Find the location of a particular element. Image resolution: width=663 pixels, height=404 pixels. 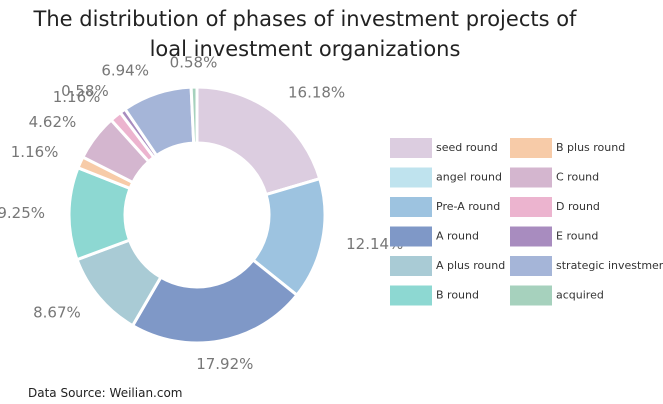

legend-label: angel round is located at coordinates (469, 177).